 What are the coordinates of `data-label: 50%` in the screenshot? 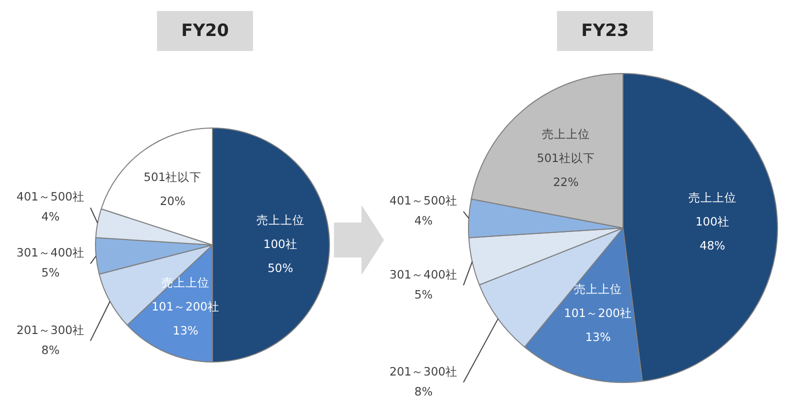 It's located at (281, 267).